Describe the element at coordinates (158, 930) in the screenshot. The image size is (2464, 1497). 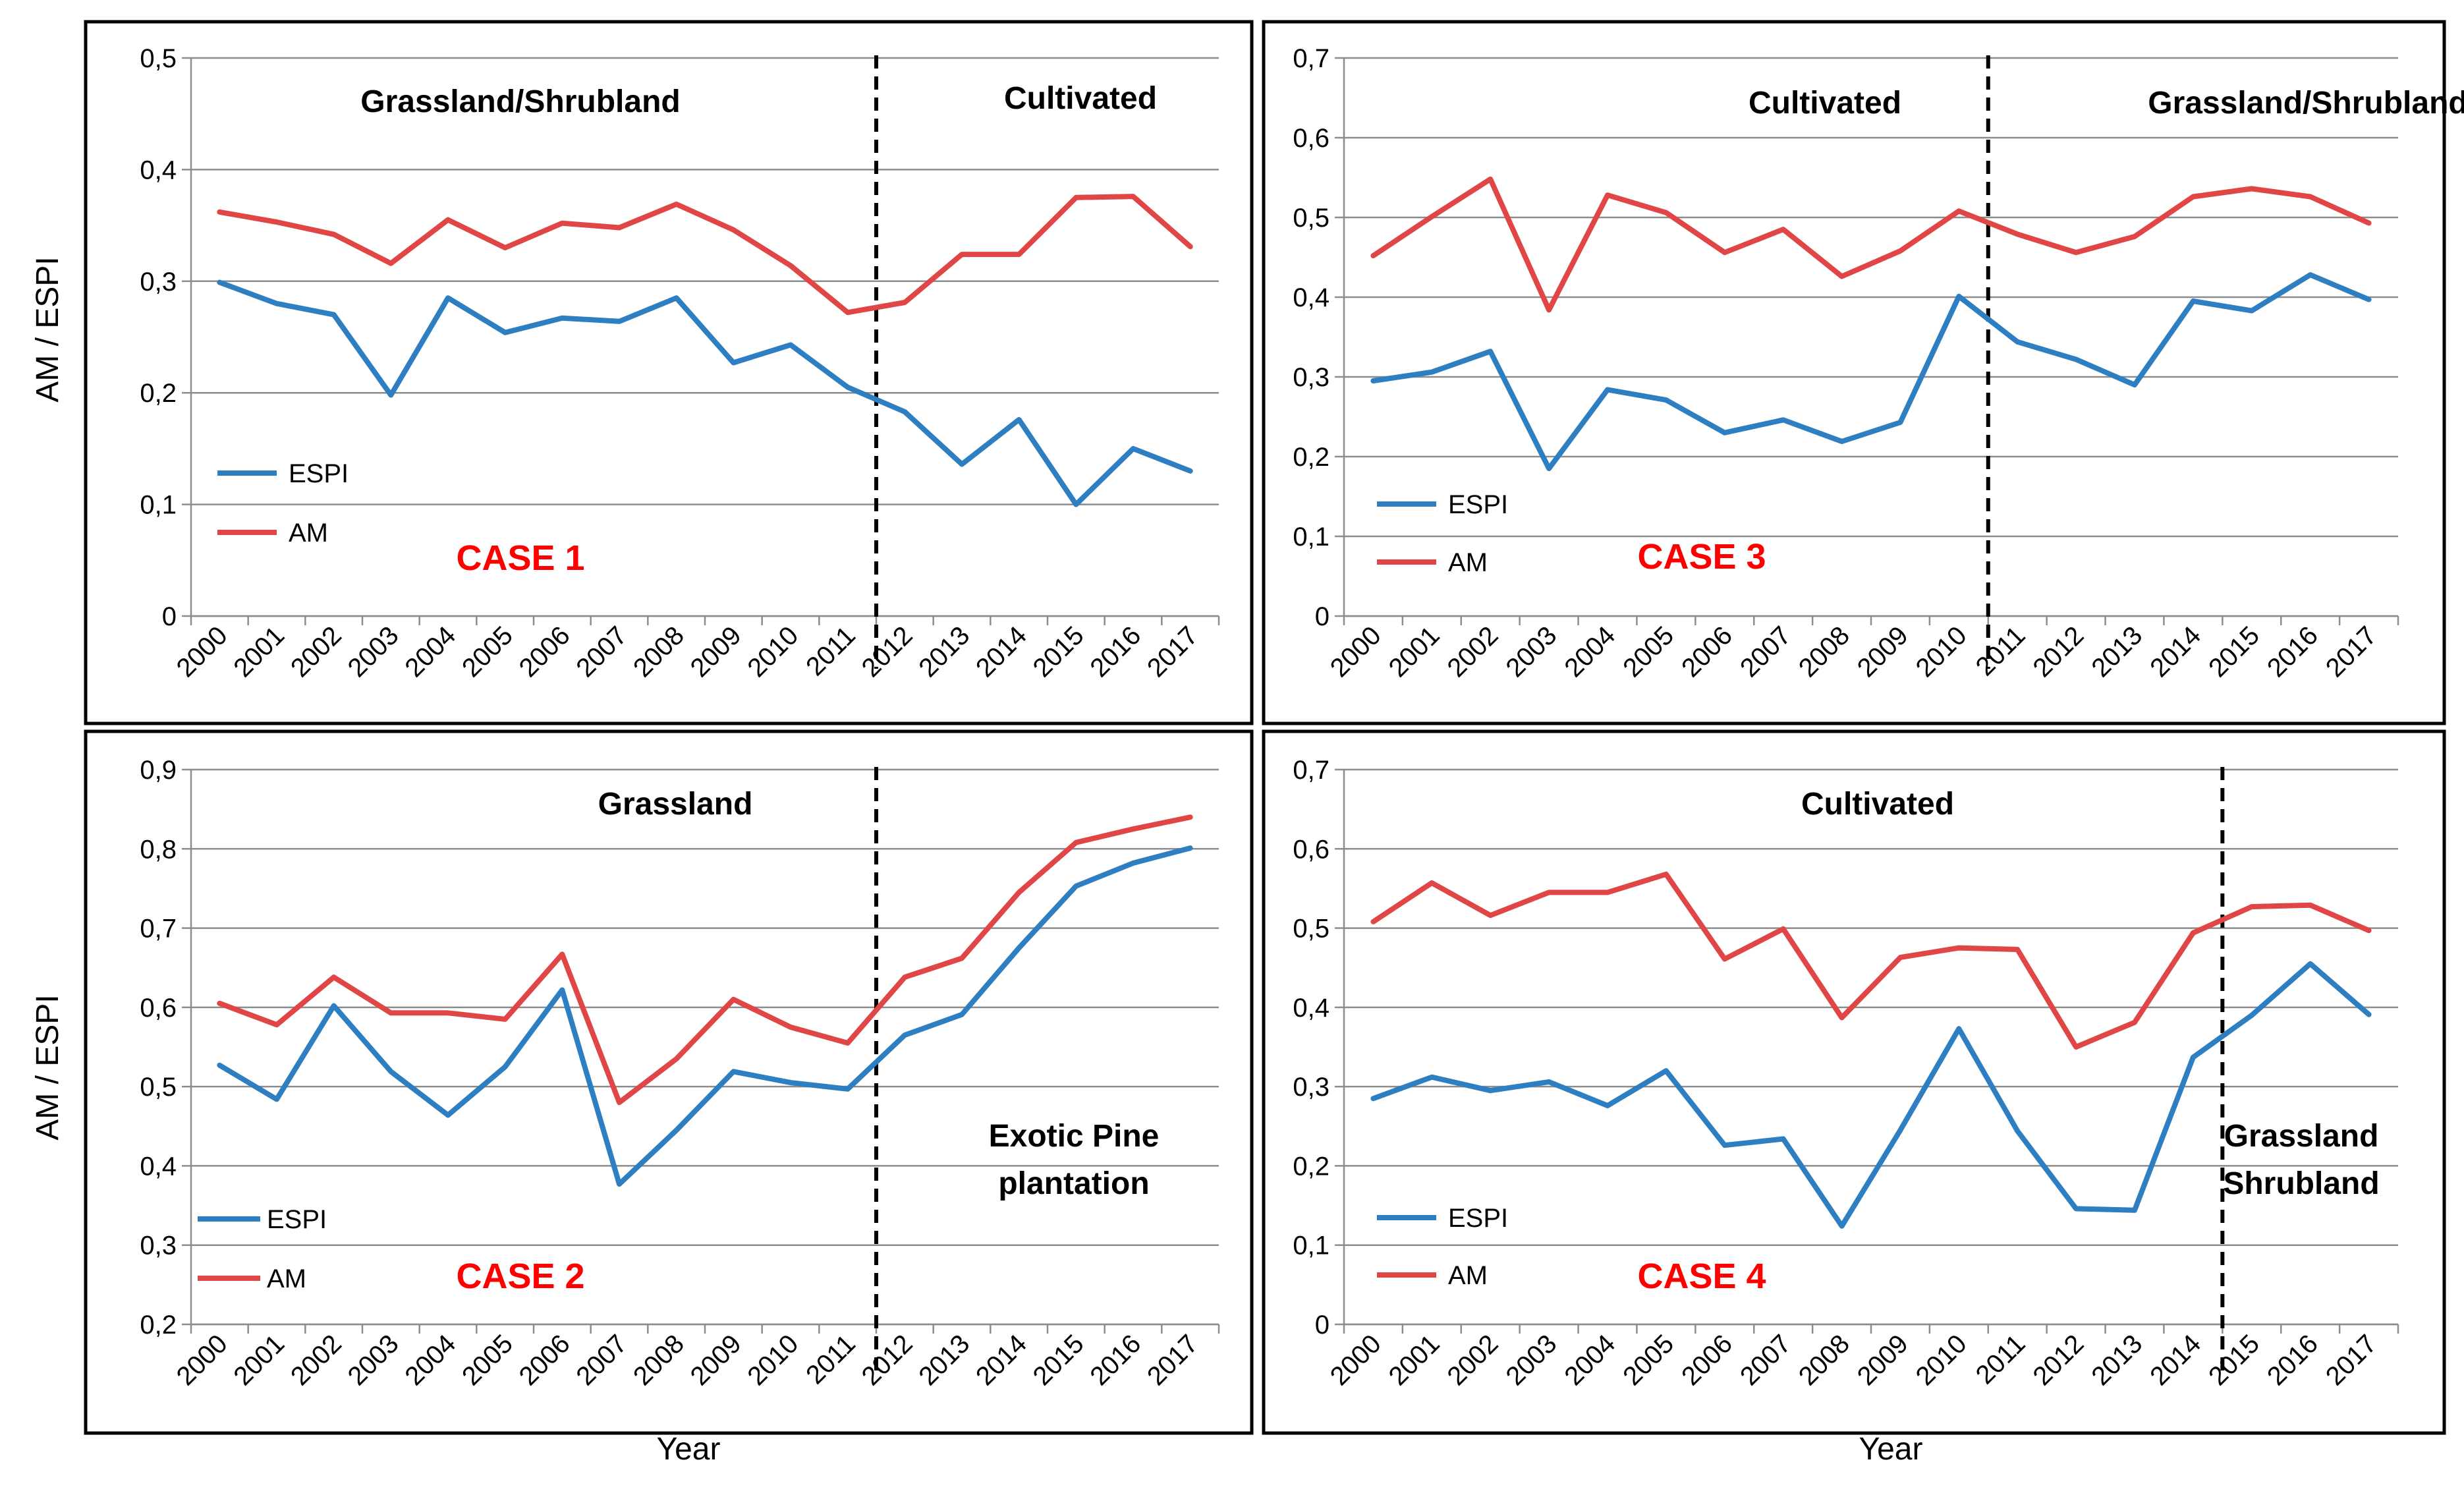
I see `y-tick-label: 0,7` at that location.